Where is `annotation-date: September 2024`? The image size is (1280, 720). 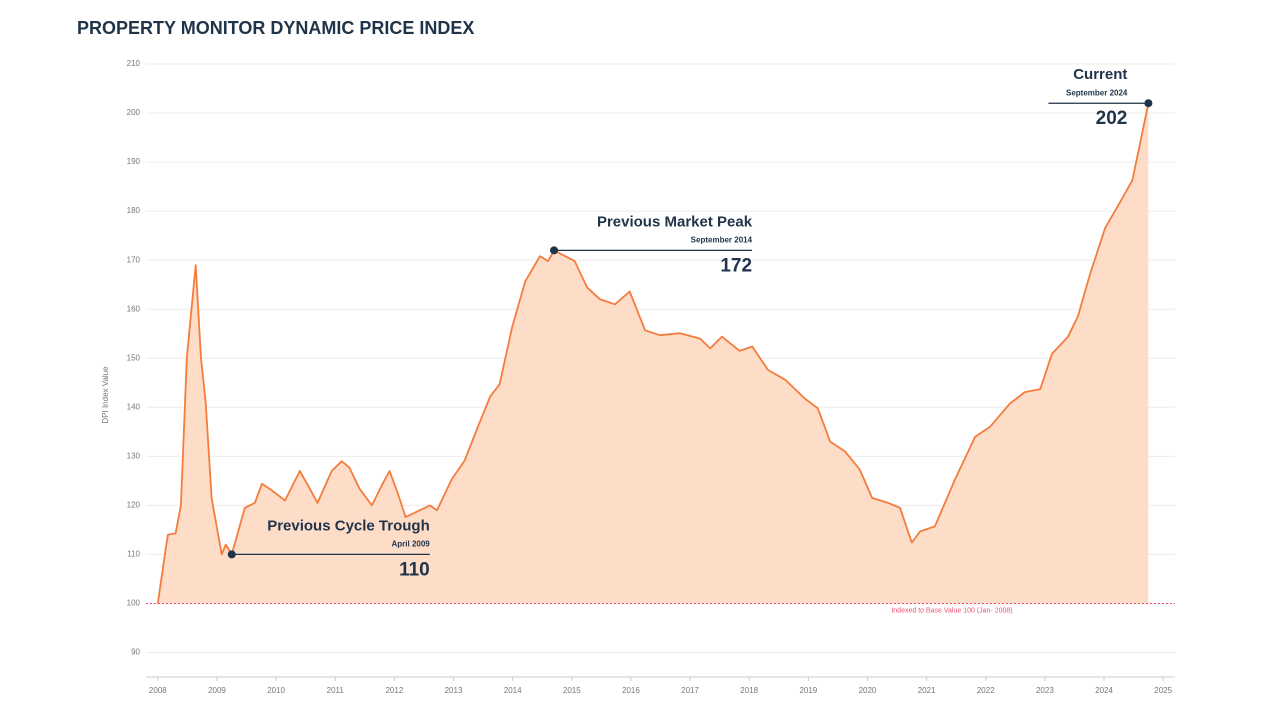
annotation-date: September 2024 is located at coordinates (1097, 92).